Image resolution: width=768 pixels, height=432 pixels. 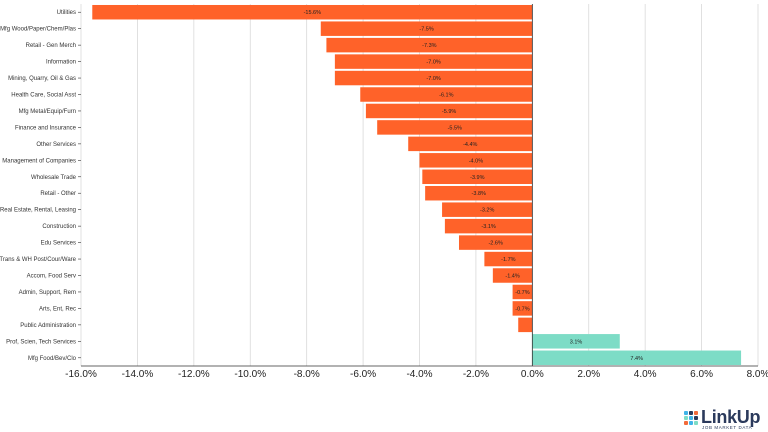 What do you see at coordinates (59, 227) in the screenshot?
I see `category-label: Construction` at bounding box center [59, 227].